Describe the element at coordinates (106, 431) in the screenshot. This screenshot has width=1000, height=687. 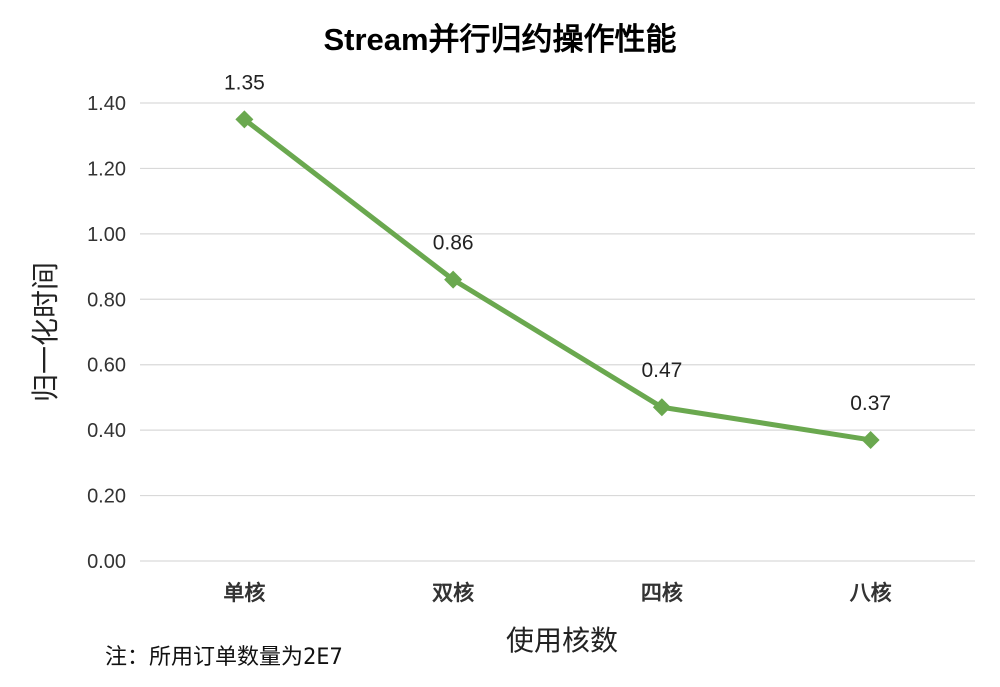
I see `y-tick-label: 0.40` at that location.